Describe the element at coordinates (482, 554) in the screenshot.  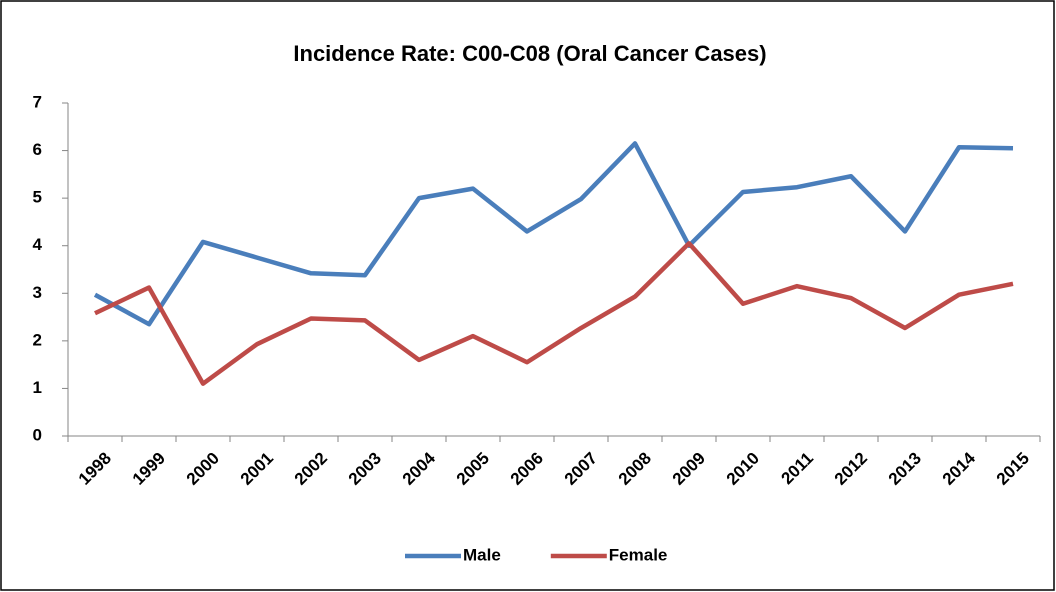
I see `legend-label: Male` at that location.